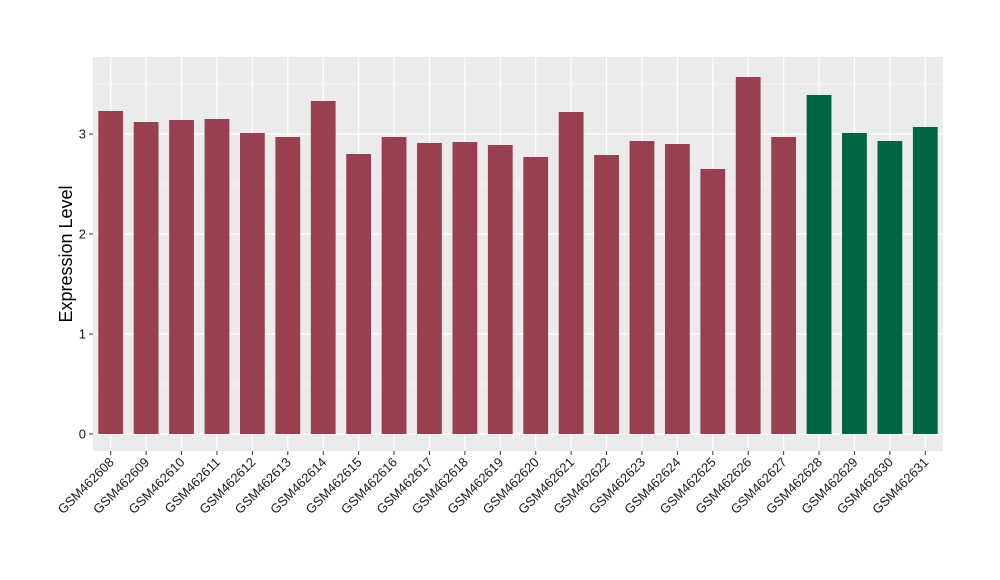  What do you see at coordinates (66, 253) in the screenshot?
I see `y-axis-title: Expression Level` at bounding box center [66, 253].